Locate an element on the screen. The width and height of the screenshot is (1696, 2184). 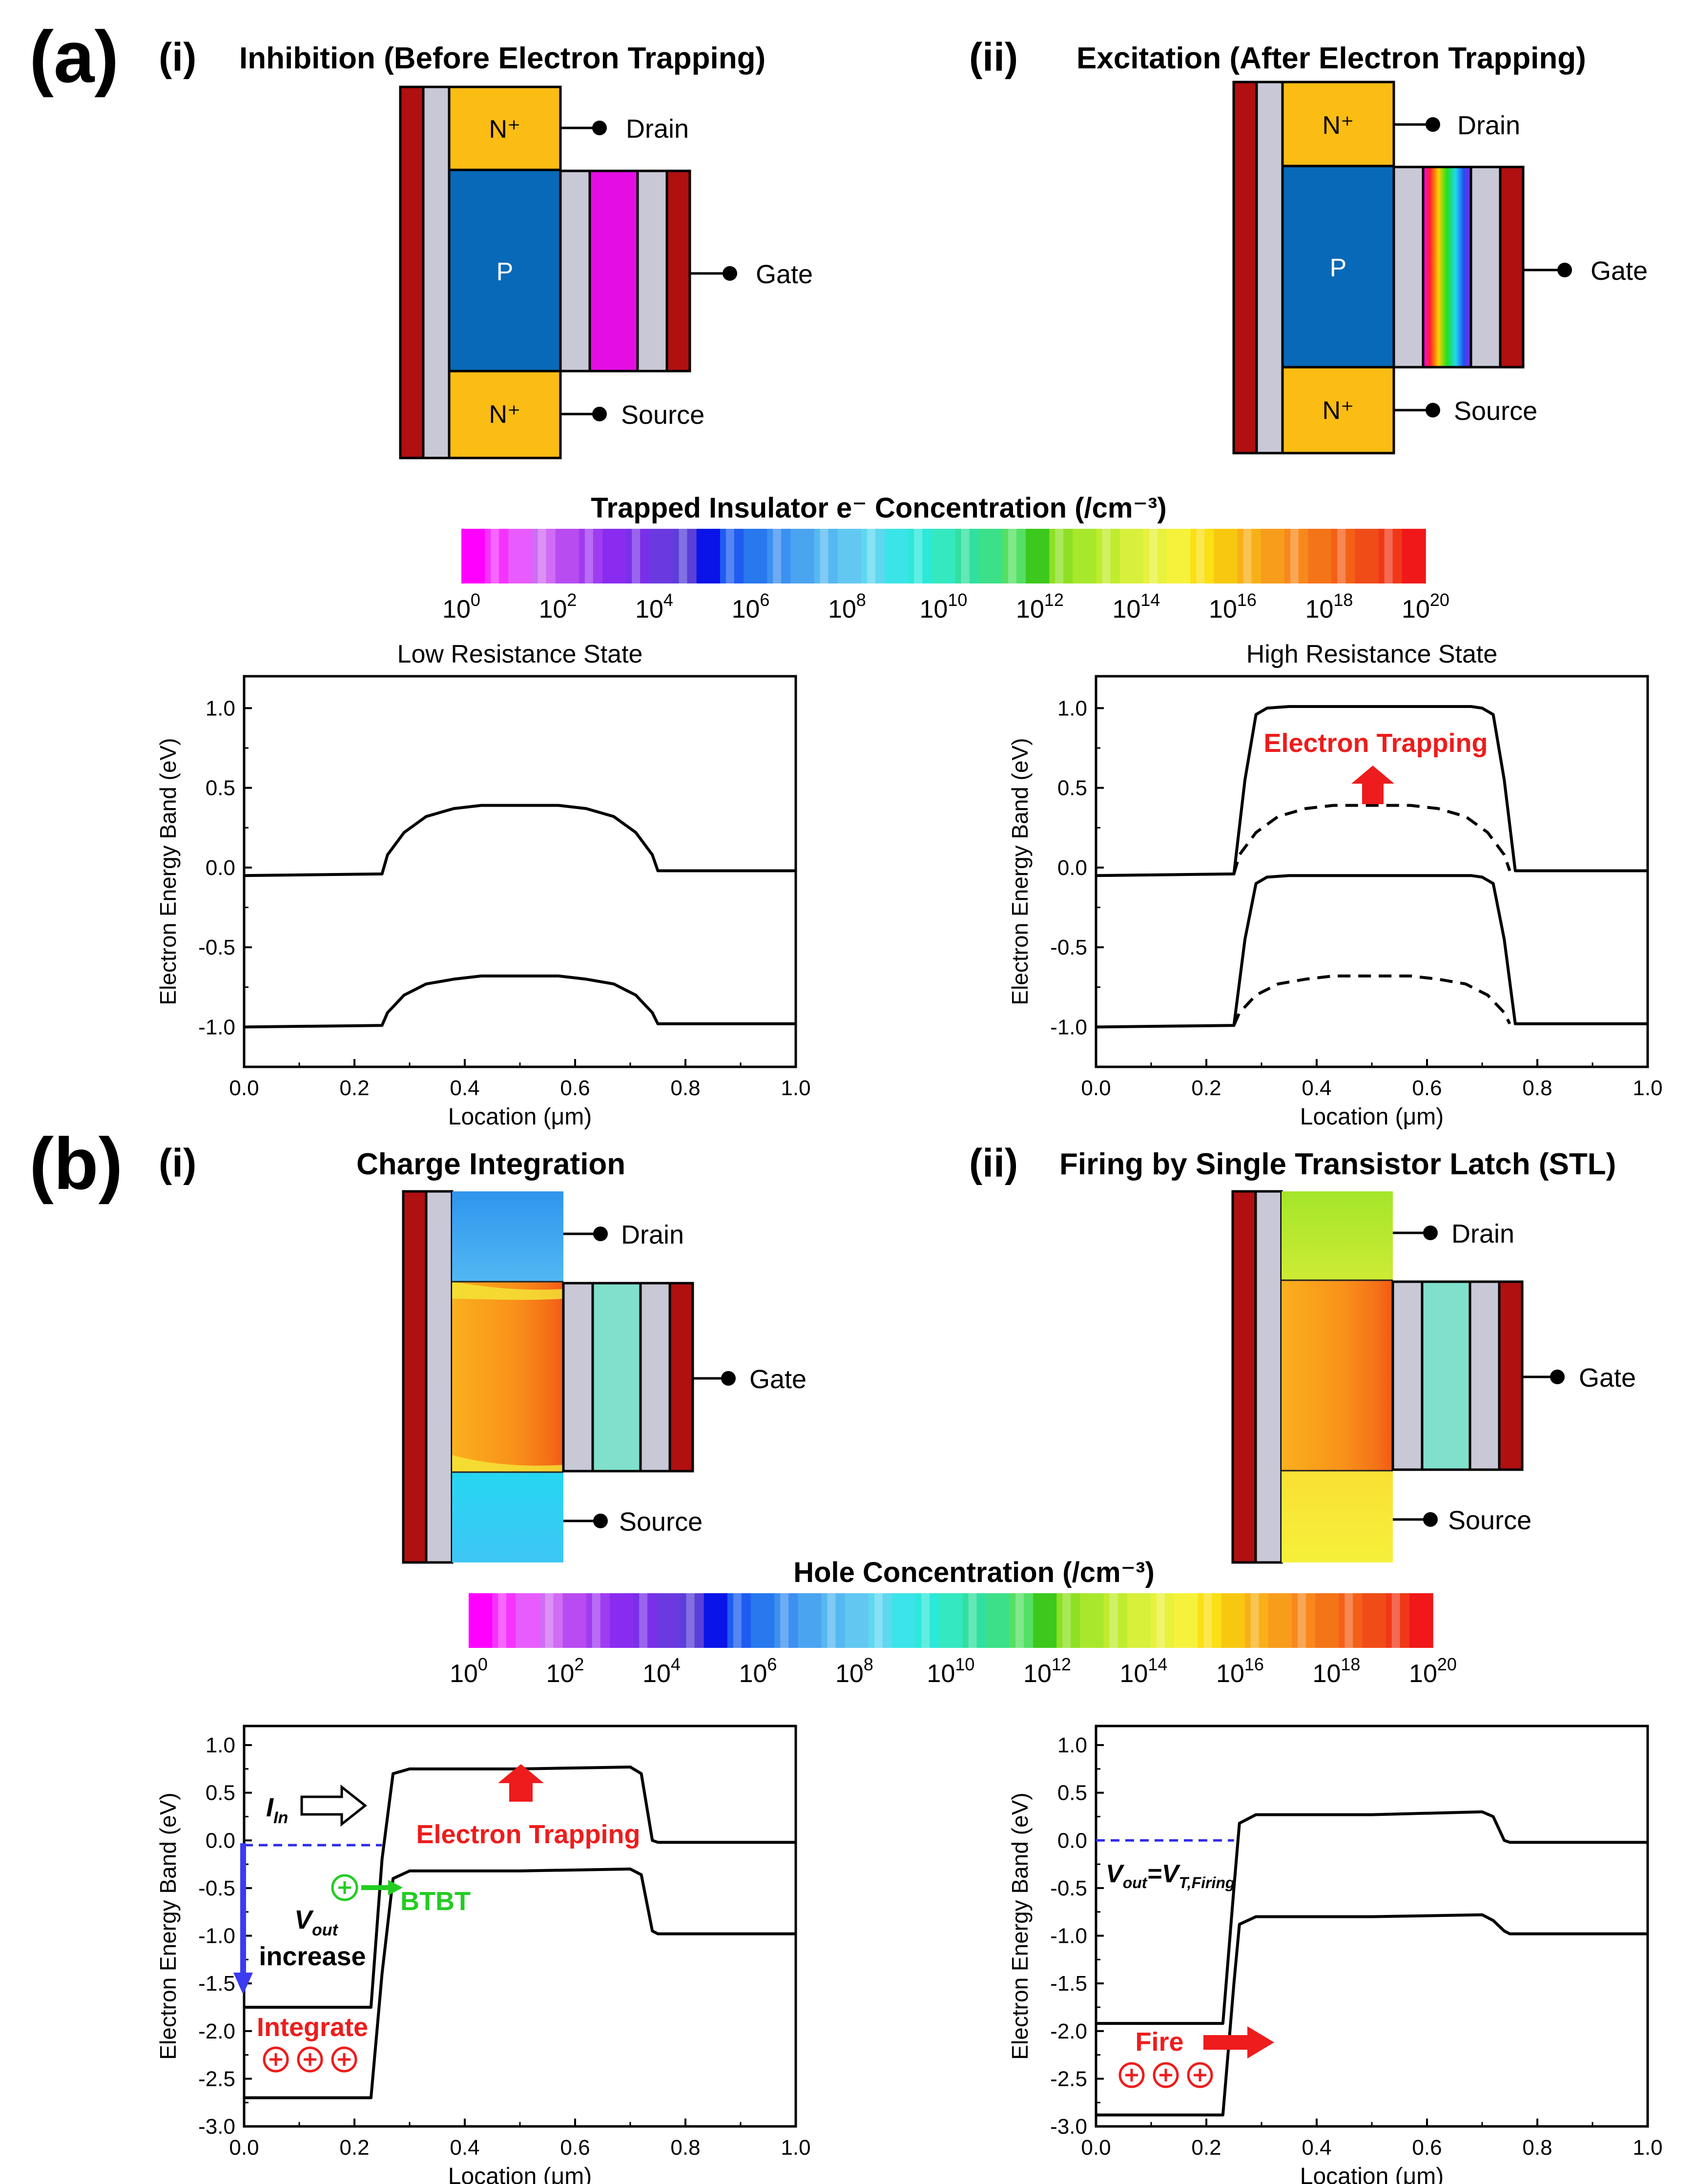
colorbar-a is located at coordinates (944, 556).